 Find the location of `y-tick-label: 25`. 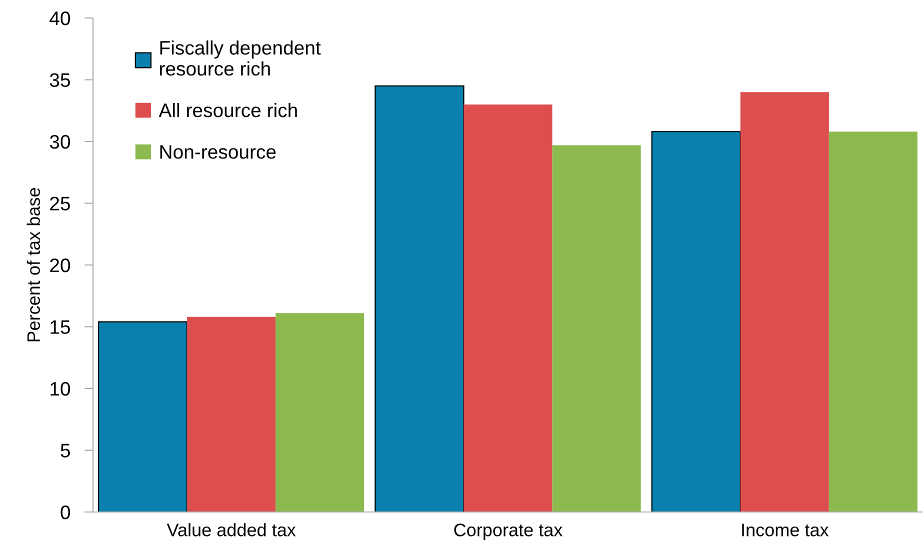

y-tick-label: 25 is located at coordinates (60, 203).